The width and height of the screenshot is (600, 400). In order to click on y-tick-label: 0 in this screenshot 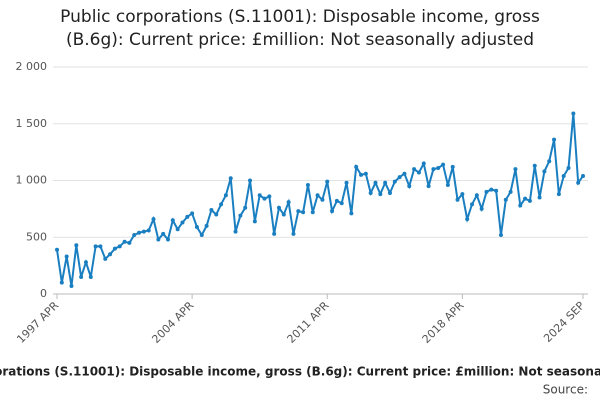, I will do `click(43, 293)`.